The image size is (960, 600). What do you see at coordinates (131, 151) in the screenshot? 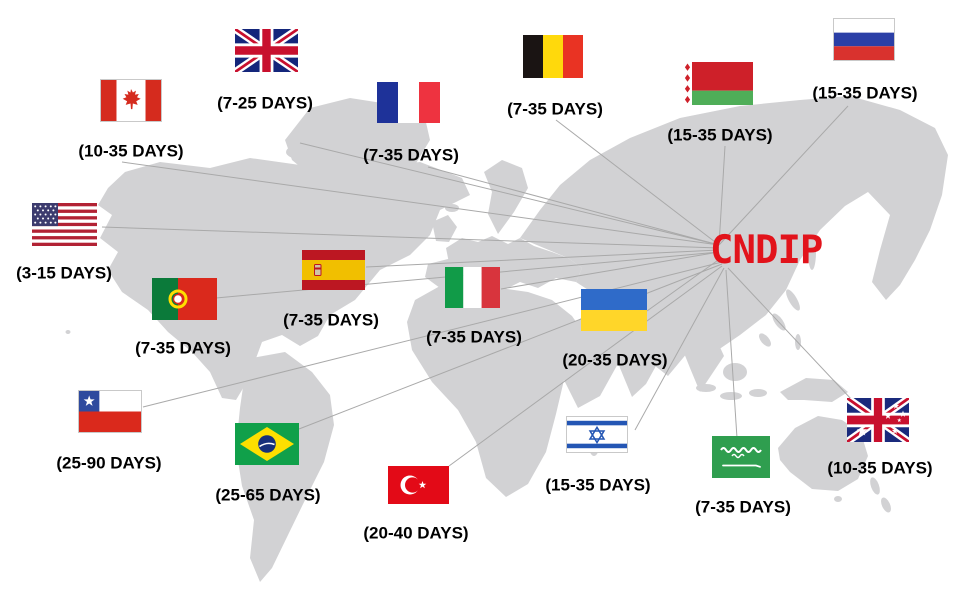
I see `canada-days-label: (10-35 DAYS)` at bounding box center [131, 151].